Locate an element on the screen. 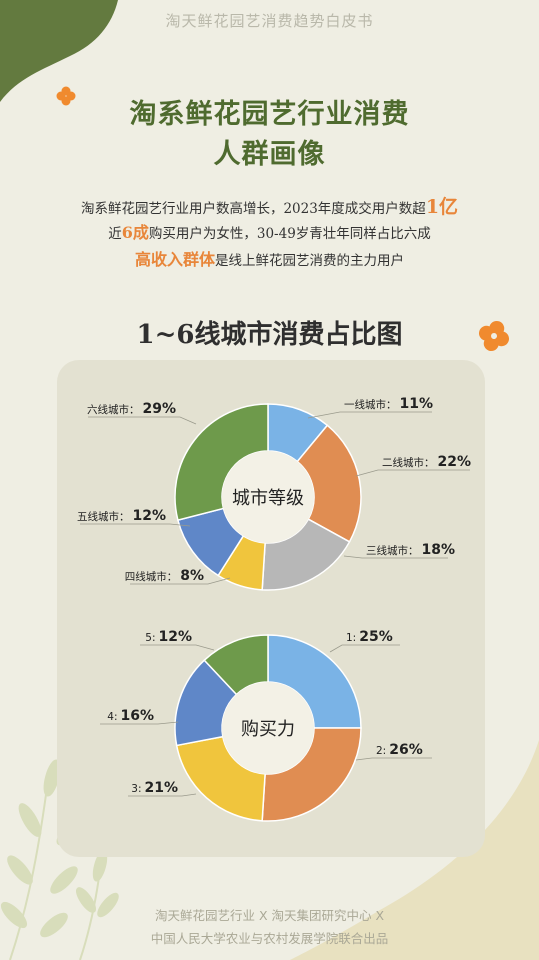 This screenshot has height=960, width=539. slice-category: 三线城市： is located at coordinates (392, 550).